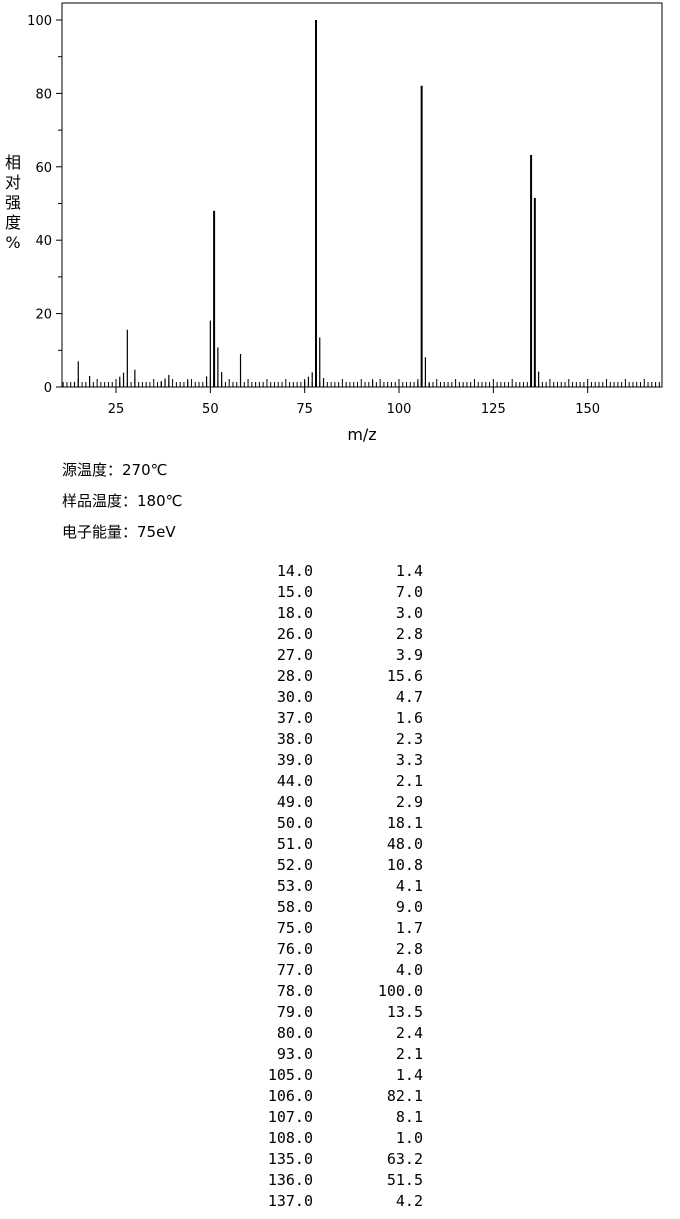 This screenshot has width=680, height=1219. I want to click on peak-row: 38.0 2.3, so click(340, 738).